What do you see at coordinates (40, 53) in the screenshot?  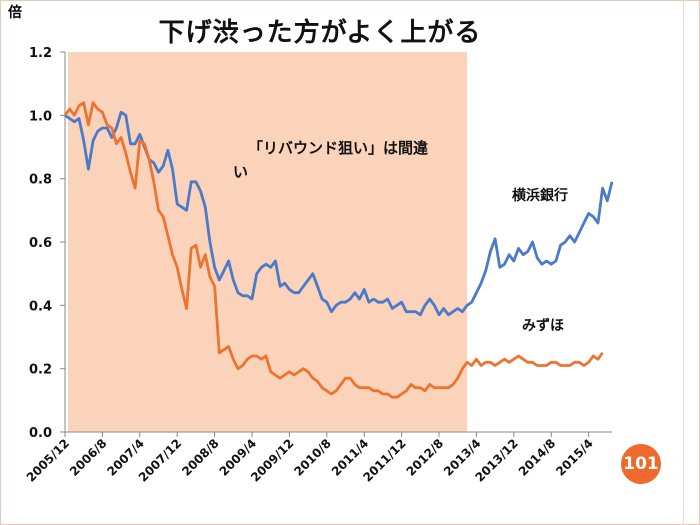 I see `y-tick-label: 1.2` at bounding box center [40, 53].